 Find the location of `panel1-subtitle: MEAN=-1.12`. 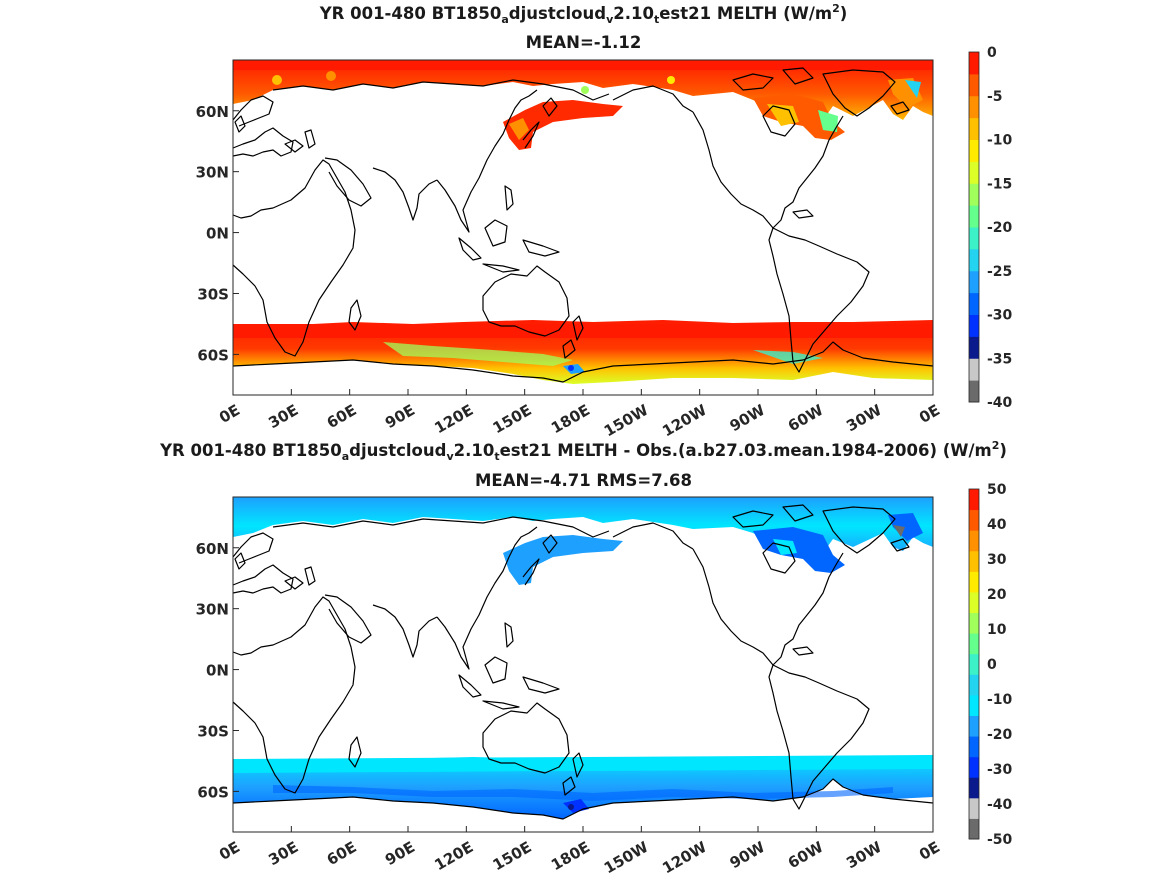

panel1-subtitle: MEAN=-1.12 is located at coordinates (583, 42).